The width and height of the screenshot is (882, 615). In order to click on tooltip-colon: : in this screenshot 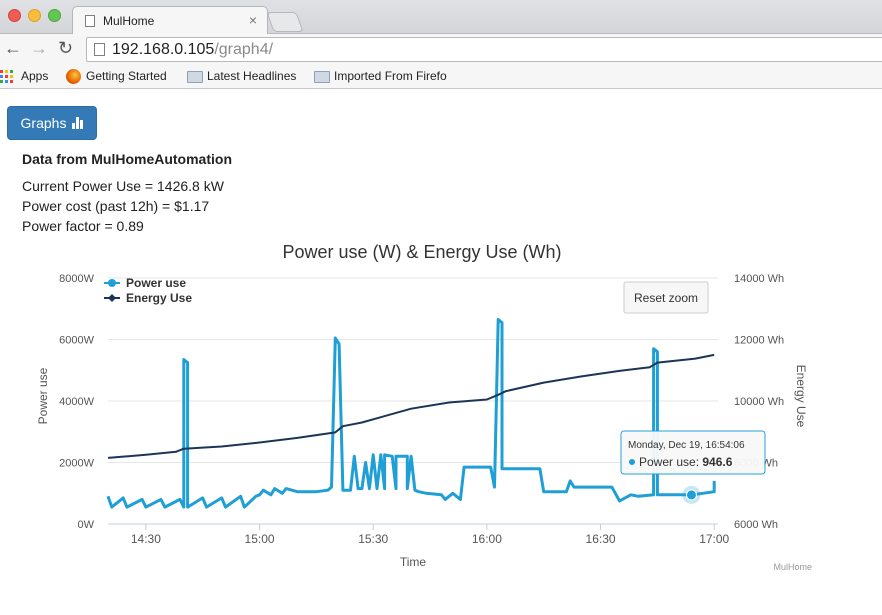, I will do `click(699, 462)`.